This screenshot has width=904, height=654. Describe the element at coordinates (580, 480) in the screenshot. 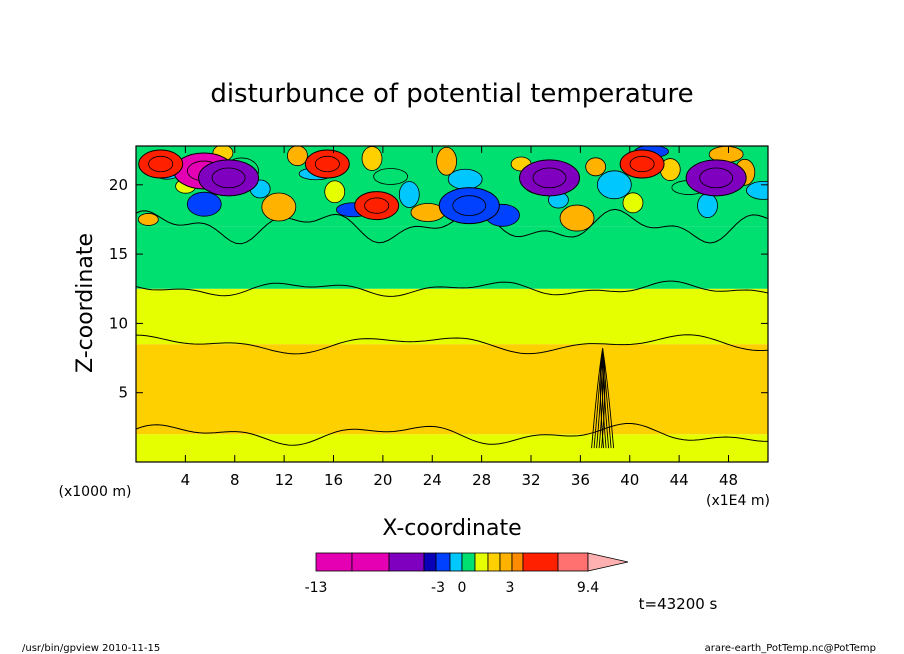

I see `x-tick-label: 36` at that location.